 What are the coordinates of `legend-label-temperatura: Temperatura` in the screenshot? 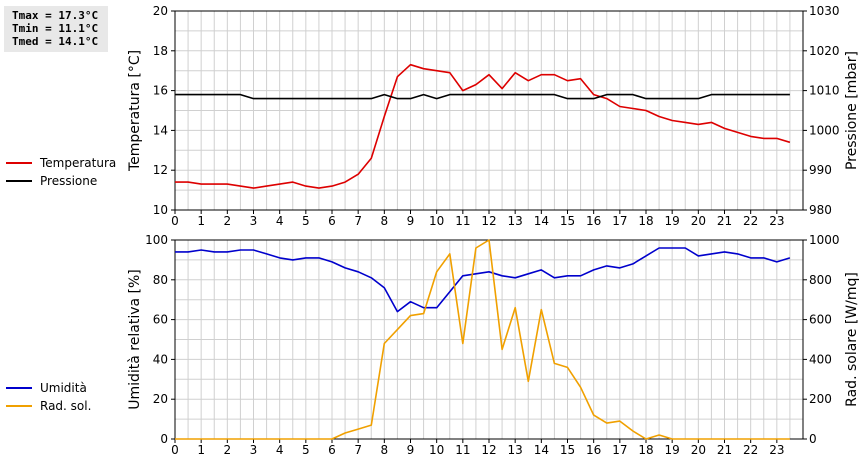 It's located at (78, 163).